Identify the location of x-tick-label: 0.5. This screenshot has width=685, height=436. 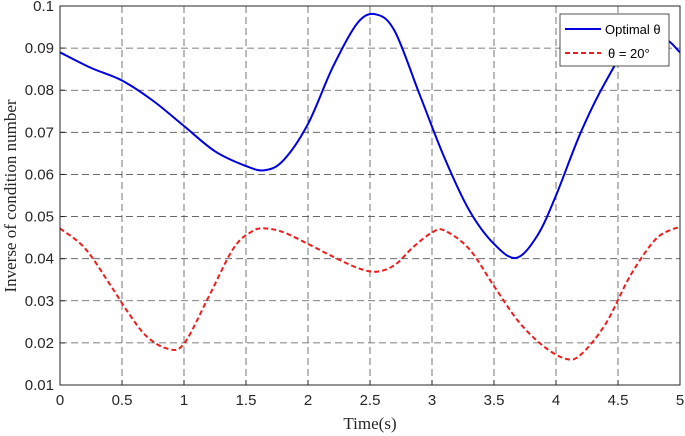
(122, 400).